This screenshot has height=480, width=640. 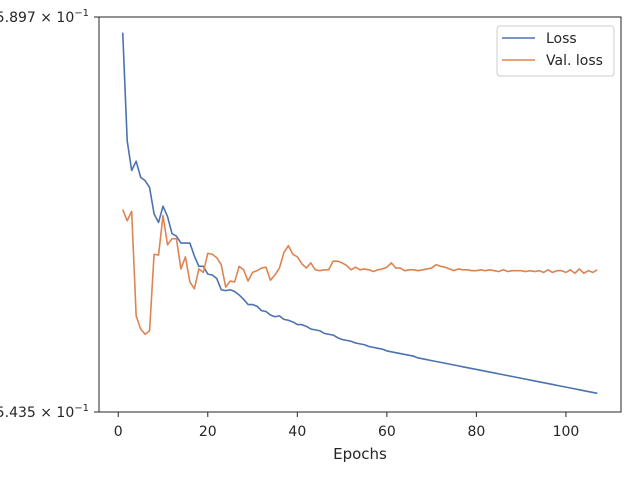 What do you see at coordinates (574, 61) in the screenshot?
I see `legend-label-val-loss: Val. loss` at bounding box center [574, 61].